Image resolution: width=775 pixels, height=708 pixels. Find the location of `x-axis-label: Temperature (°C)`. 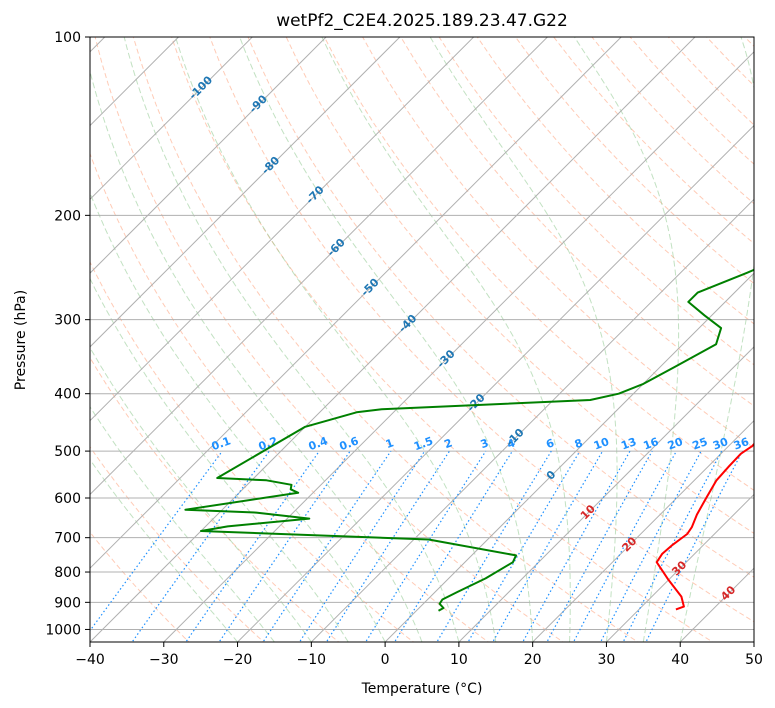

x-axis-label: Temperature (°C) is located at coordinates (422, 689).